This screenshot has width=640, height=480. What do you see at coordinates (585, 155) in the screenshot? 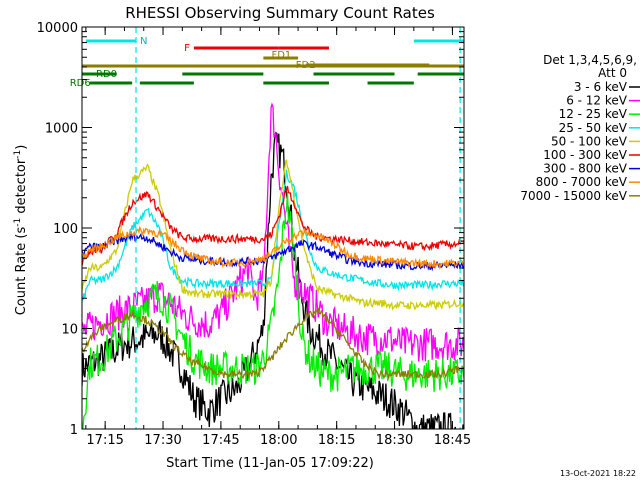
I see `legend-entry: 100 - 300 keV` at bounding box center [585, 155].